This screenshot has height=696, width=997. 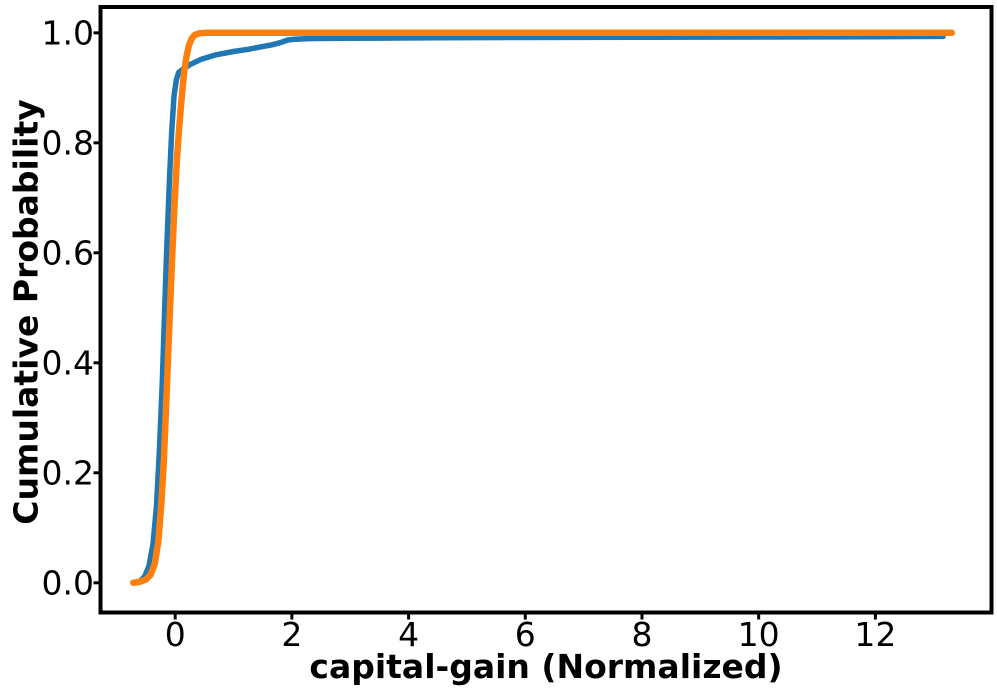 I want to click on x-tick-label: 4, so click(x=409, y=634).